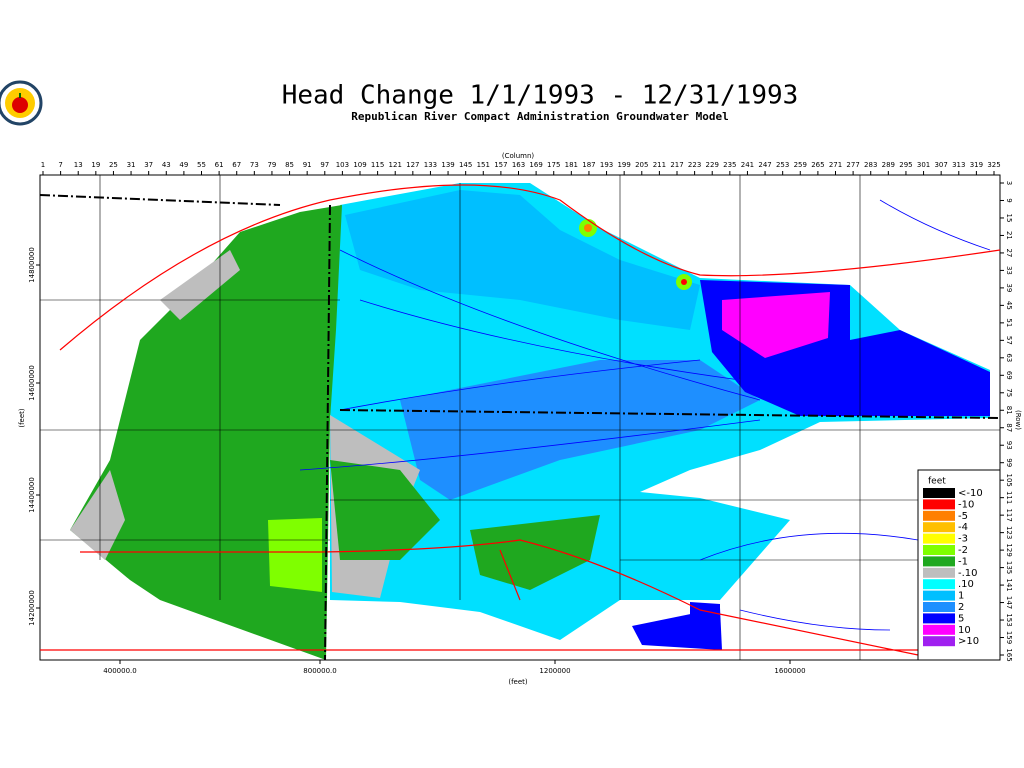 Image resolution: width=1024 pixels, height=768 pixels. What do you see at coordinates (961, 607) in the screenshot?
I see `legend-label: 2` at bounding box center [961, 607].